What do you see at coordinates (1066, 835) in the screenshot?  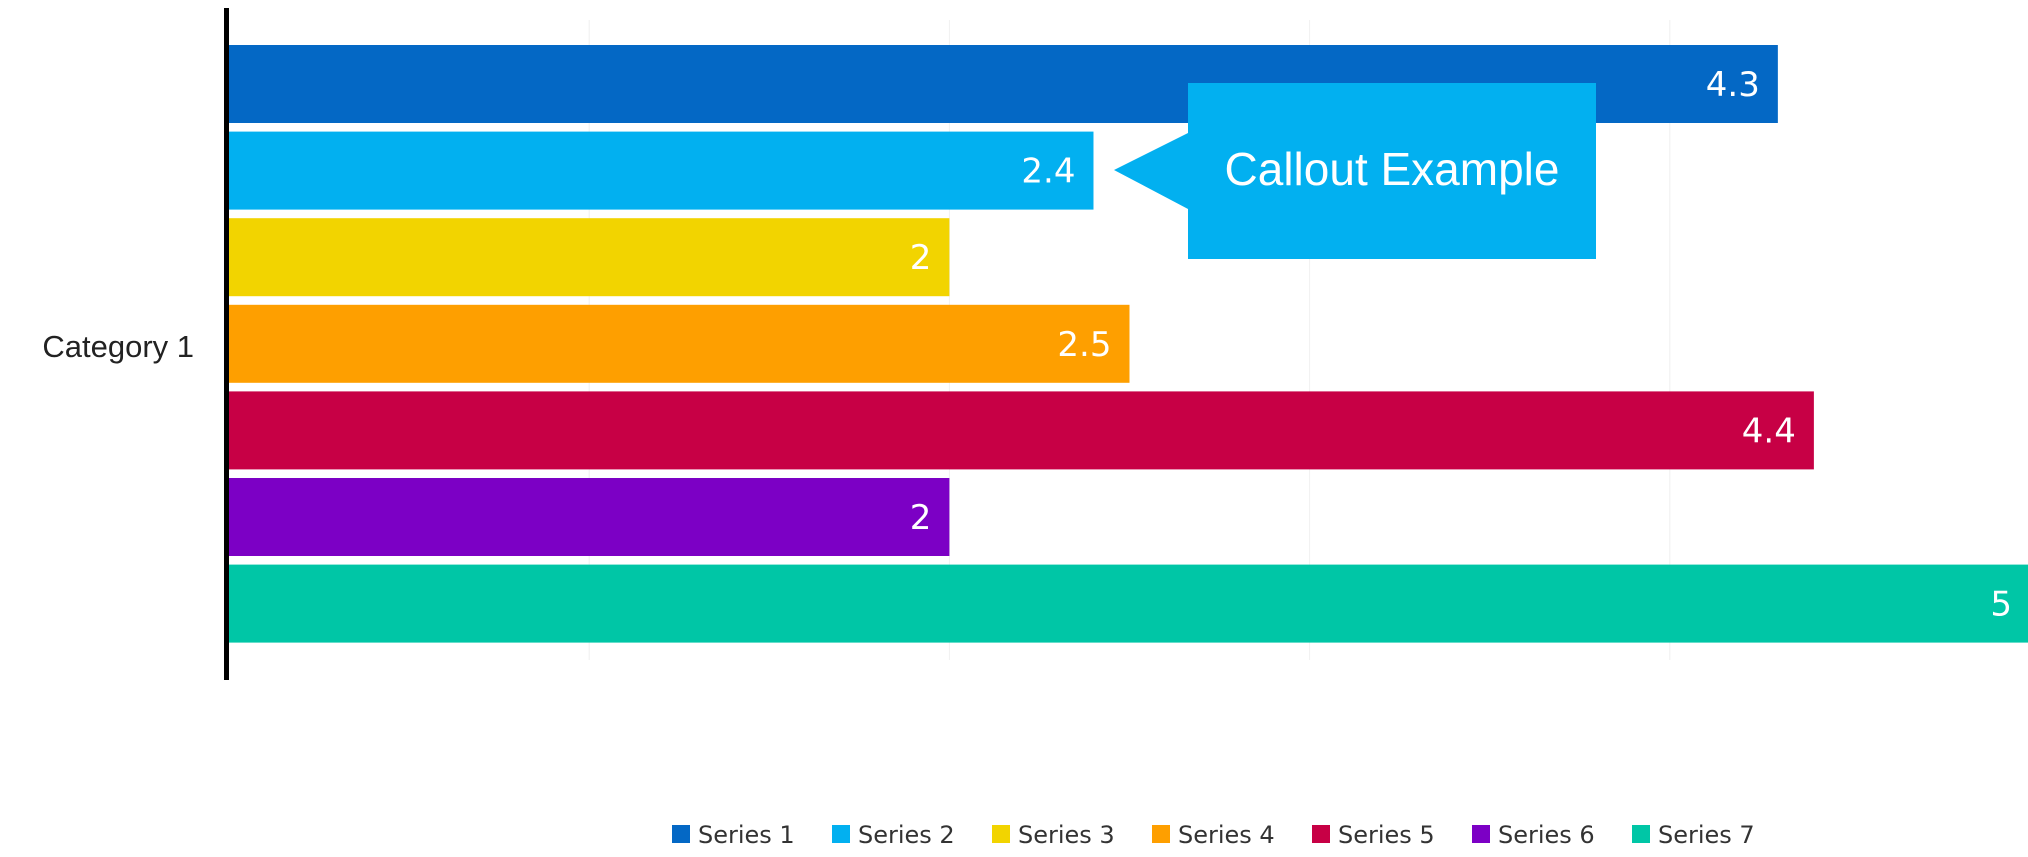 I see `legend-label: Series 3` at bounding box center [1066, 835].